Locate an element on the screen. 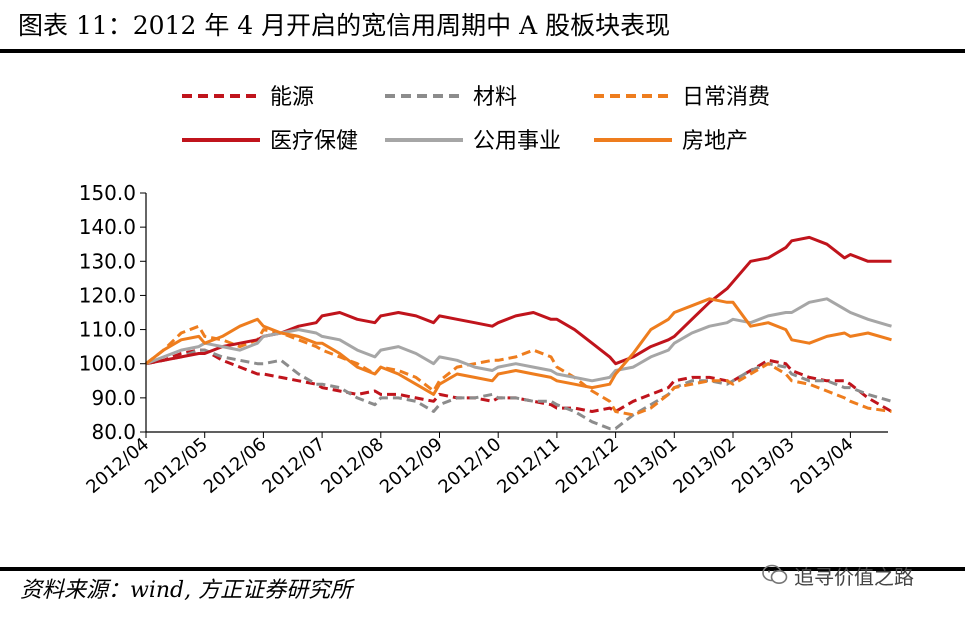 The width and height of the screenshot is (965, 617). x-tick-label: 2012/06 is located at coordinates (235, 466).